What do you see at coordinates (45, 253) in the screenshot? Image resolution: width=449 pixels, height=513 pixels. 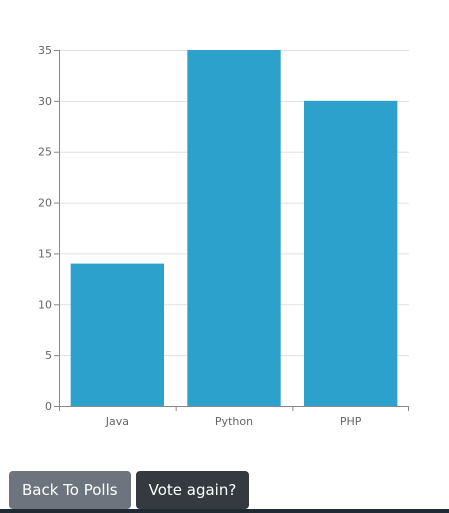 I see `y-tick-label: 15` at bounding box center [45, 253].